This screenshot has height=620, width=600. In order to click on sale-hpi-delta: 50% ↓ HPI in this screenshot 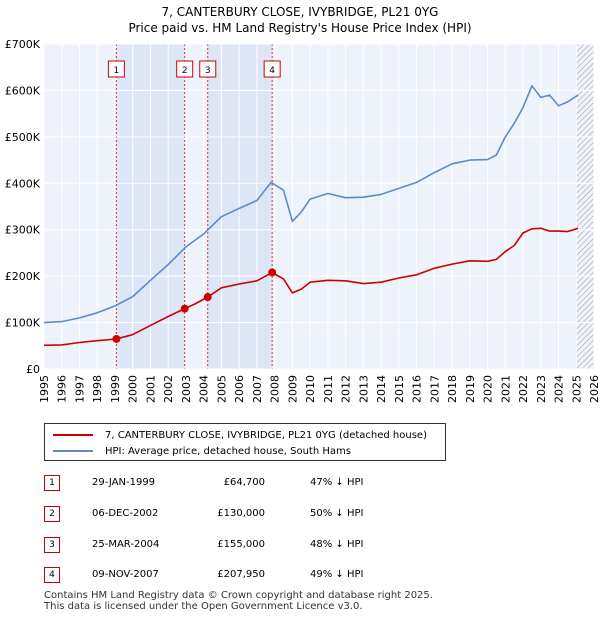, I will do `click(337, 513)`.